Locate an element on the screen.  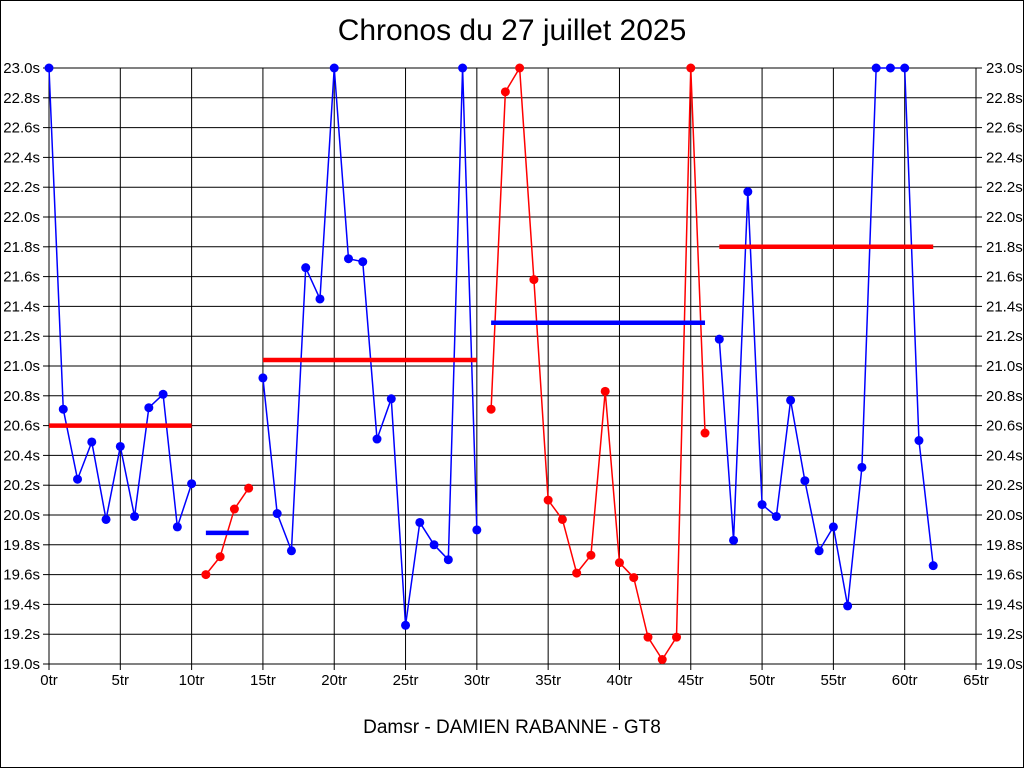
y-tick-label-right: 20.4s is located at coordinates (1004, 455).